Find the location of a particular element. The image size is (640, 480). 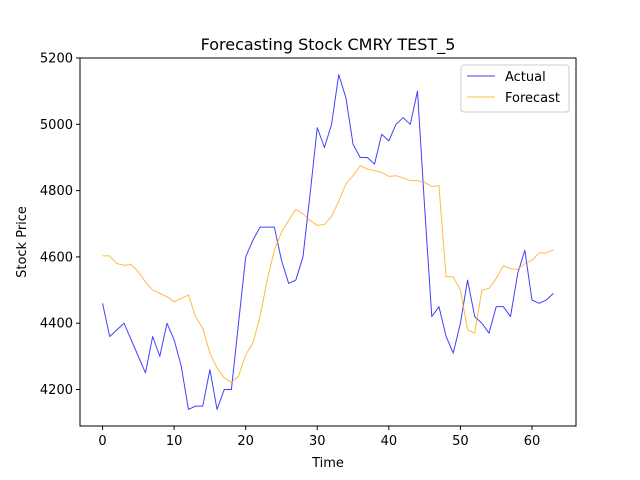

legend: Actual Forecast is located at coordinates (515, 88).